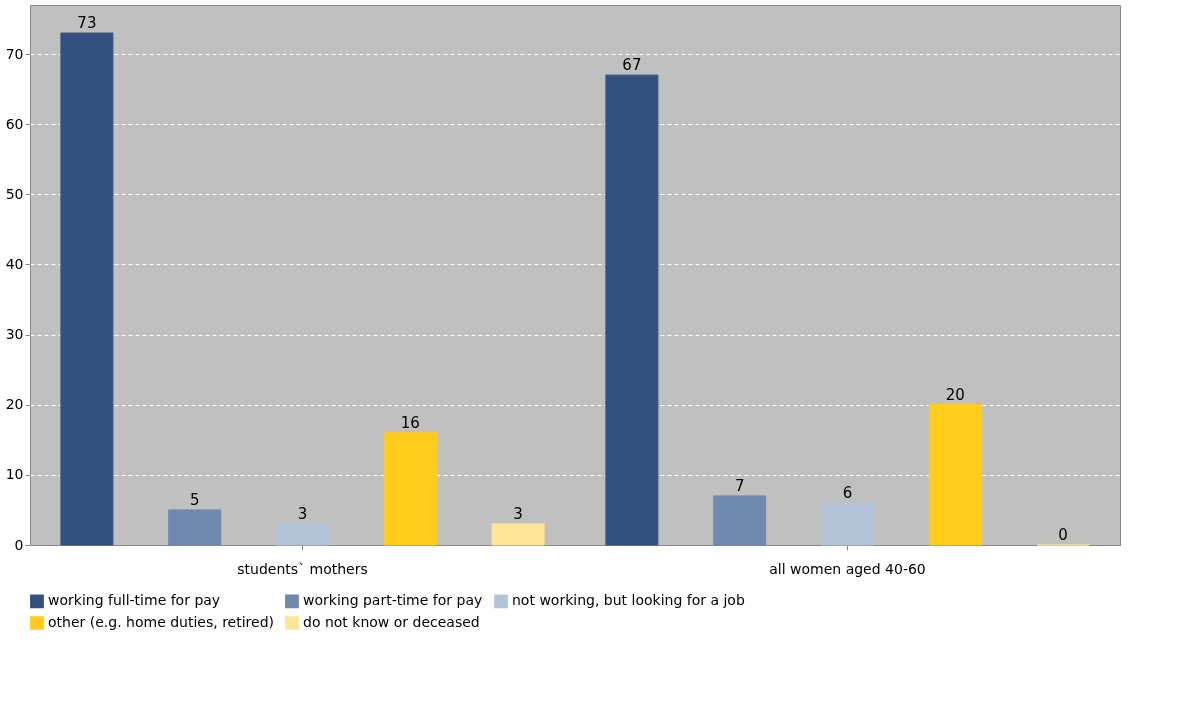 The width and height of the screenshot is (1178, 722). I want to click on x-tick-label: students` mothers, so click(302, 568).